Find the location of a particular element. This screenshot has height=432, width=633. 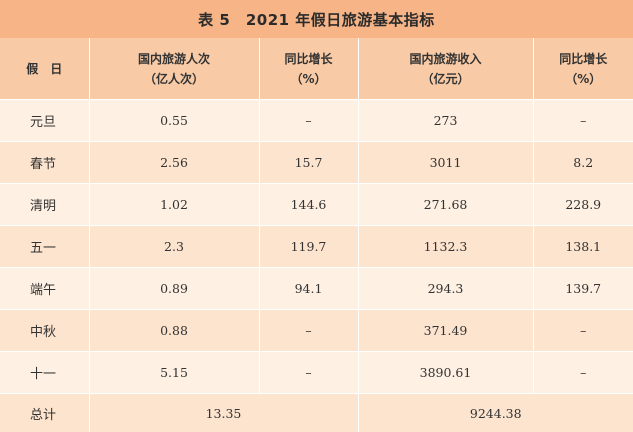

header-revenue-unit: （亿元） is located at coordinates (446, 79).